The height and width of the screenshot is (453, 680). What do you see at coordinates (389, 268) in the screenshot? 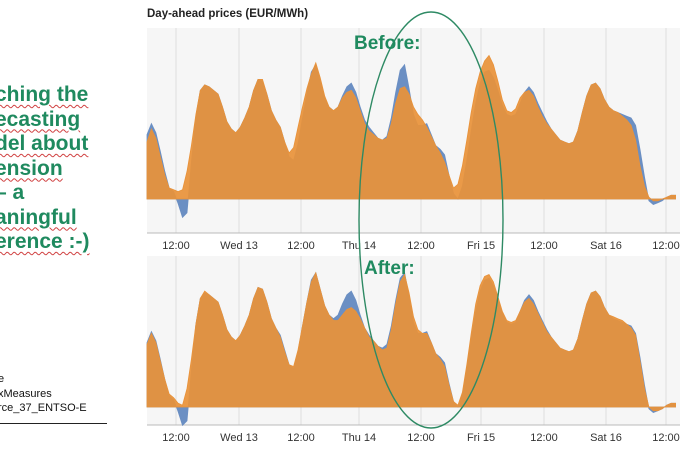
I see `annotation-after: After:` at bounding box center [389, 268].